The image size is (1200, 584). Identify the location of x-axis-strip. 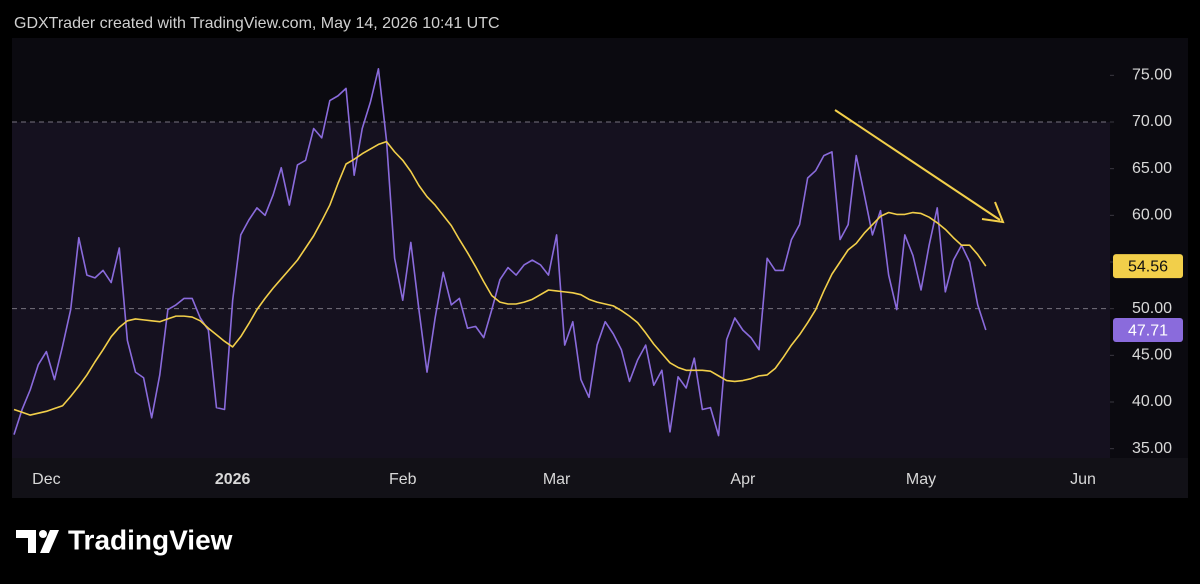
(600, 478).